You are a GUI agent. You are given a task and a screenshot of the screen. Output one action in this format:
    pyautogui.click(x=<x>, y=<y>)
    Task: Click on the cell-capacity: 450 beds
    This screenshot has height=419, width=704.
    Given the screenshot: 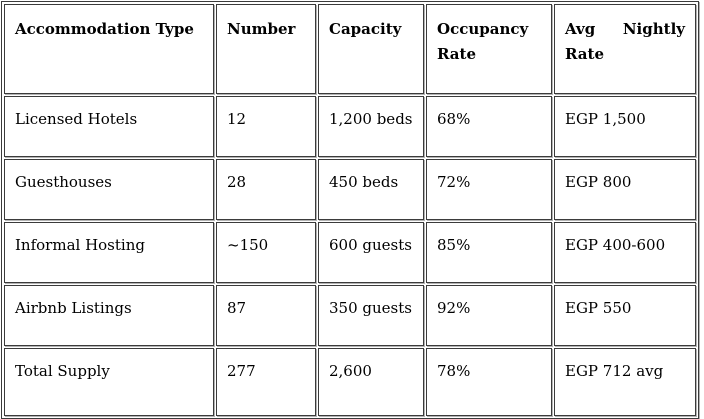 What is the action you would take?
    pyautogui.click(x=371, y=189)
    